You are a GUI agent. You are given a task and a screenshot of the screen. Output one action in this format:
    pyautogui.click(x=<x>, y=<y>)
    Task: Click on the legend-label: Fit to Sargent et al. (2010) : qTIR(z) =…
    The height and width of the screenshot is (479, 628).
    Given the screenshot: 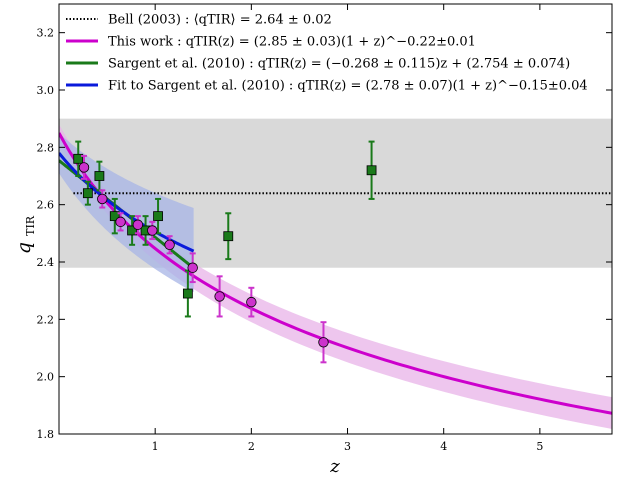 What is the action you would take?
    pyautogui.click(x=348, y=86)
    